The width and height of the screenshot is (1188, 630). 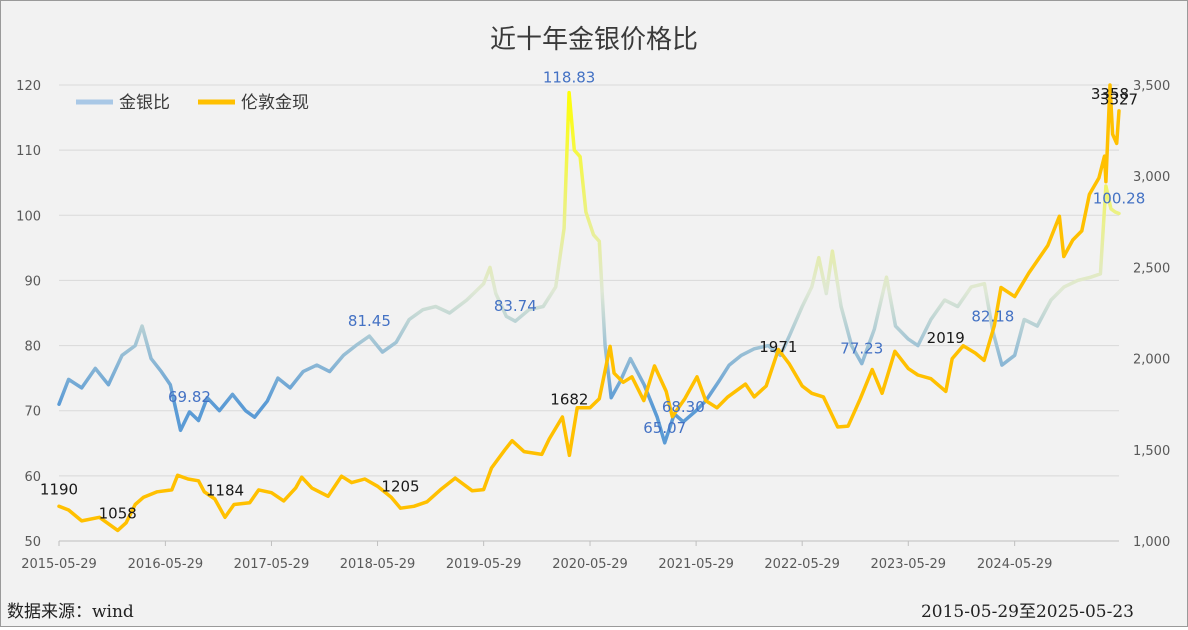 I want to click on gold-data-label: 1190, so click(x=59, y=489).